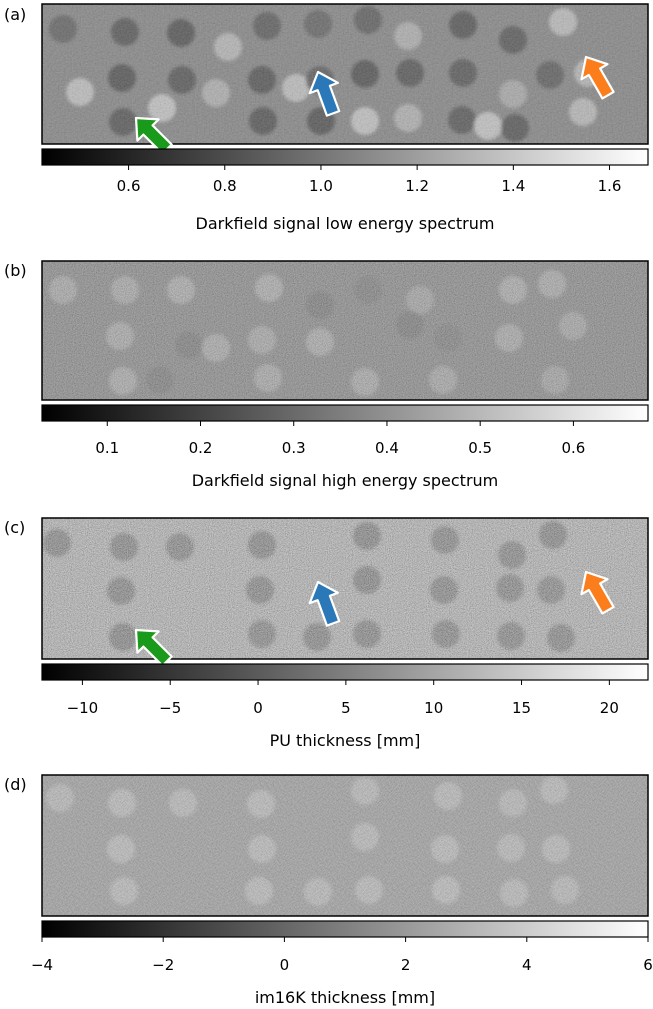 The width and height of the screenshot is (653, 1009). What do you see at coordinates (15, 14) in the screenshot?
I see `panel-letter: (a)` at bounding box center [15, 14].